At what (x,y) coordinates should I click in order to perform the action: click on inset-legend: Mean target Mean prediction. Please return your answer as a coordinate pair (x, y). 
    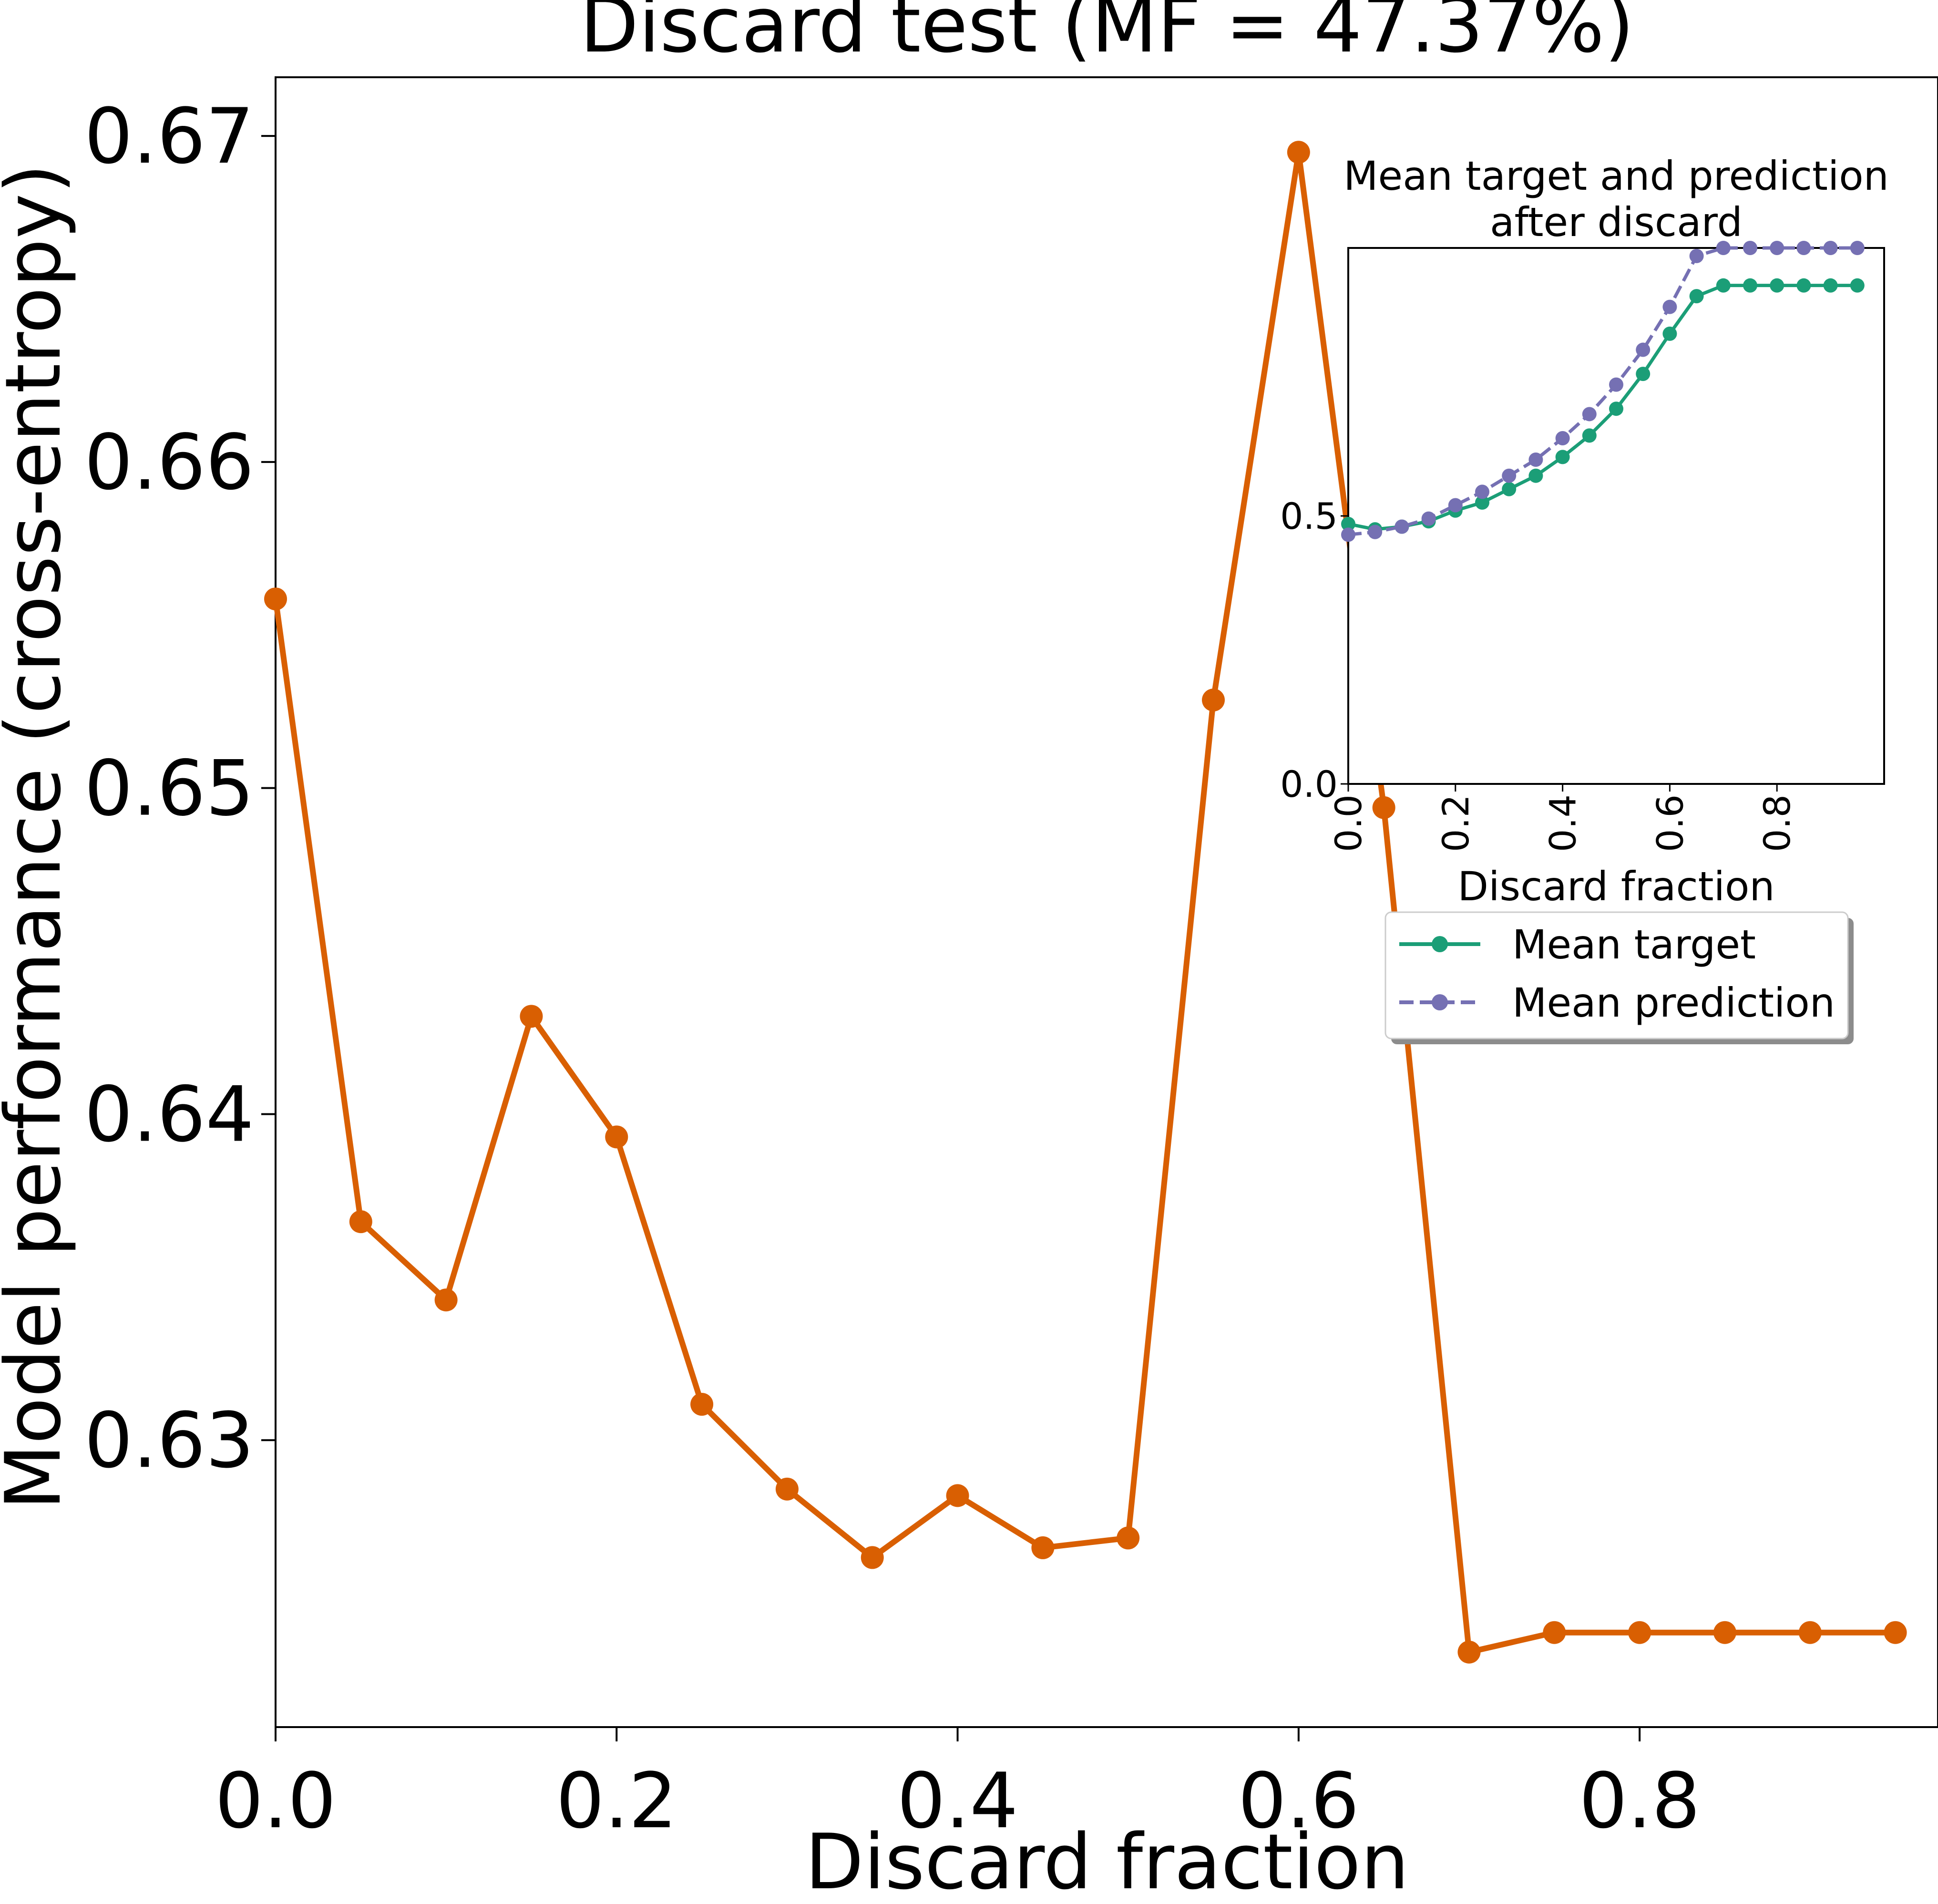
    Looking at the image, I should click on (1619, 977).